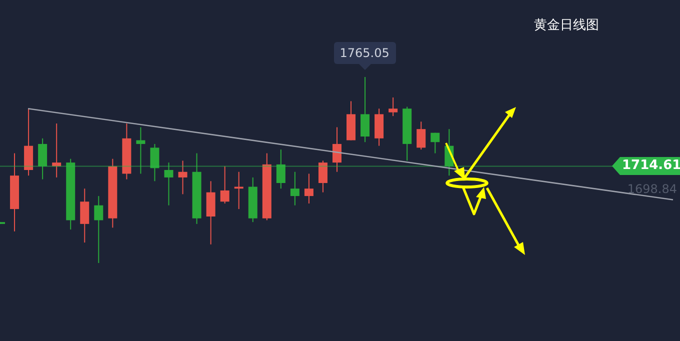 The height and width of the screenshot is (341, 680). Describe the element at coordinates (566, 25) in the screenshot. I see `chart-title: 黄金日线图` at that location.